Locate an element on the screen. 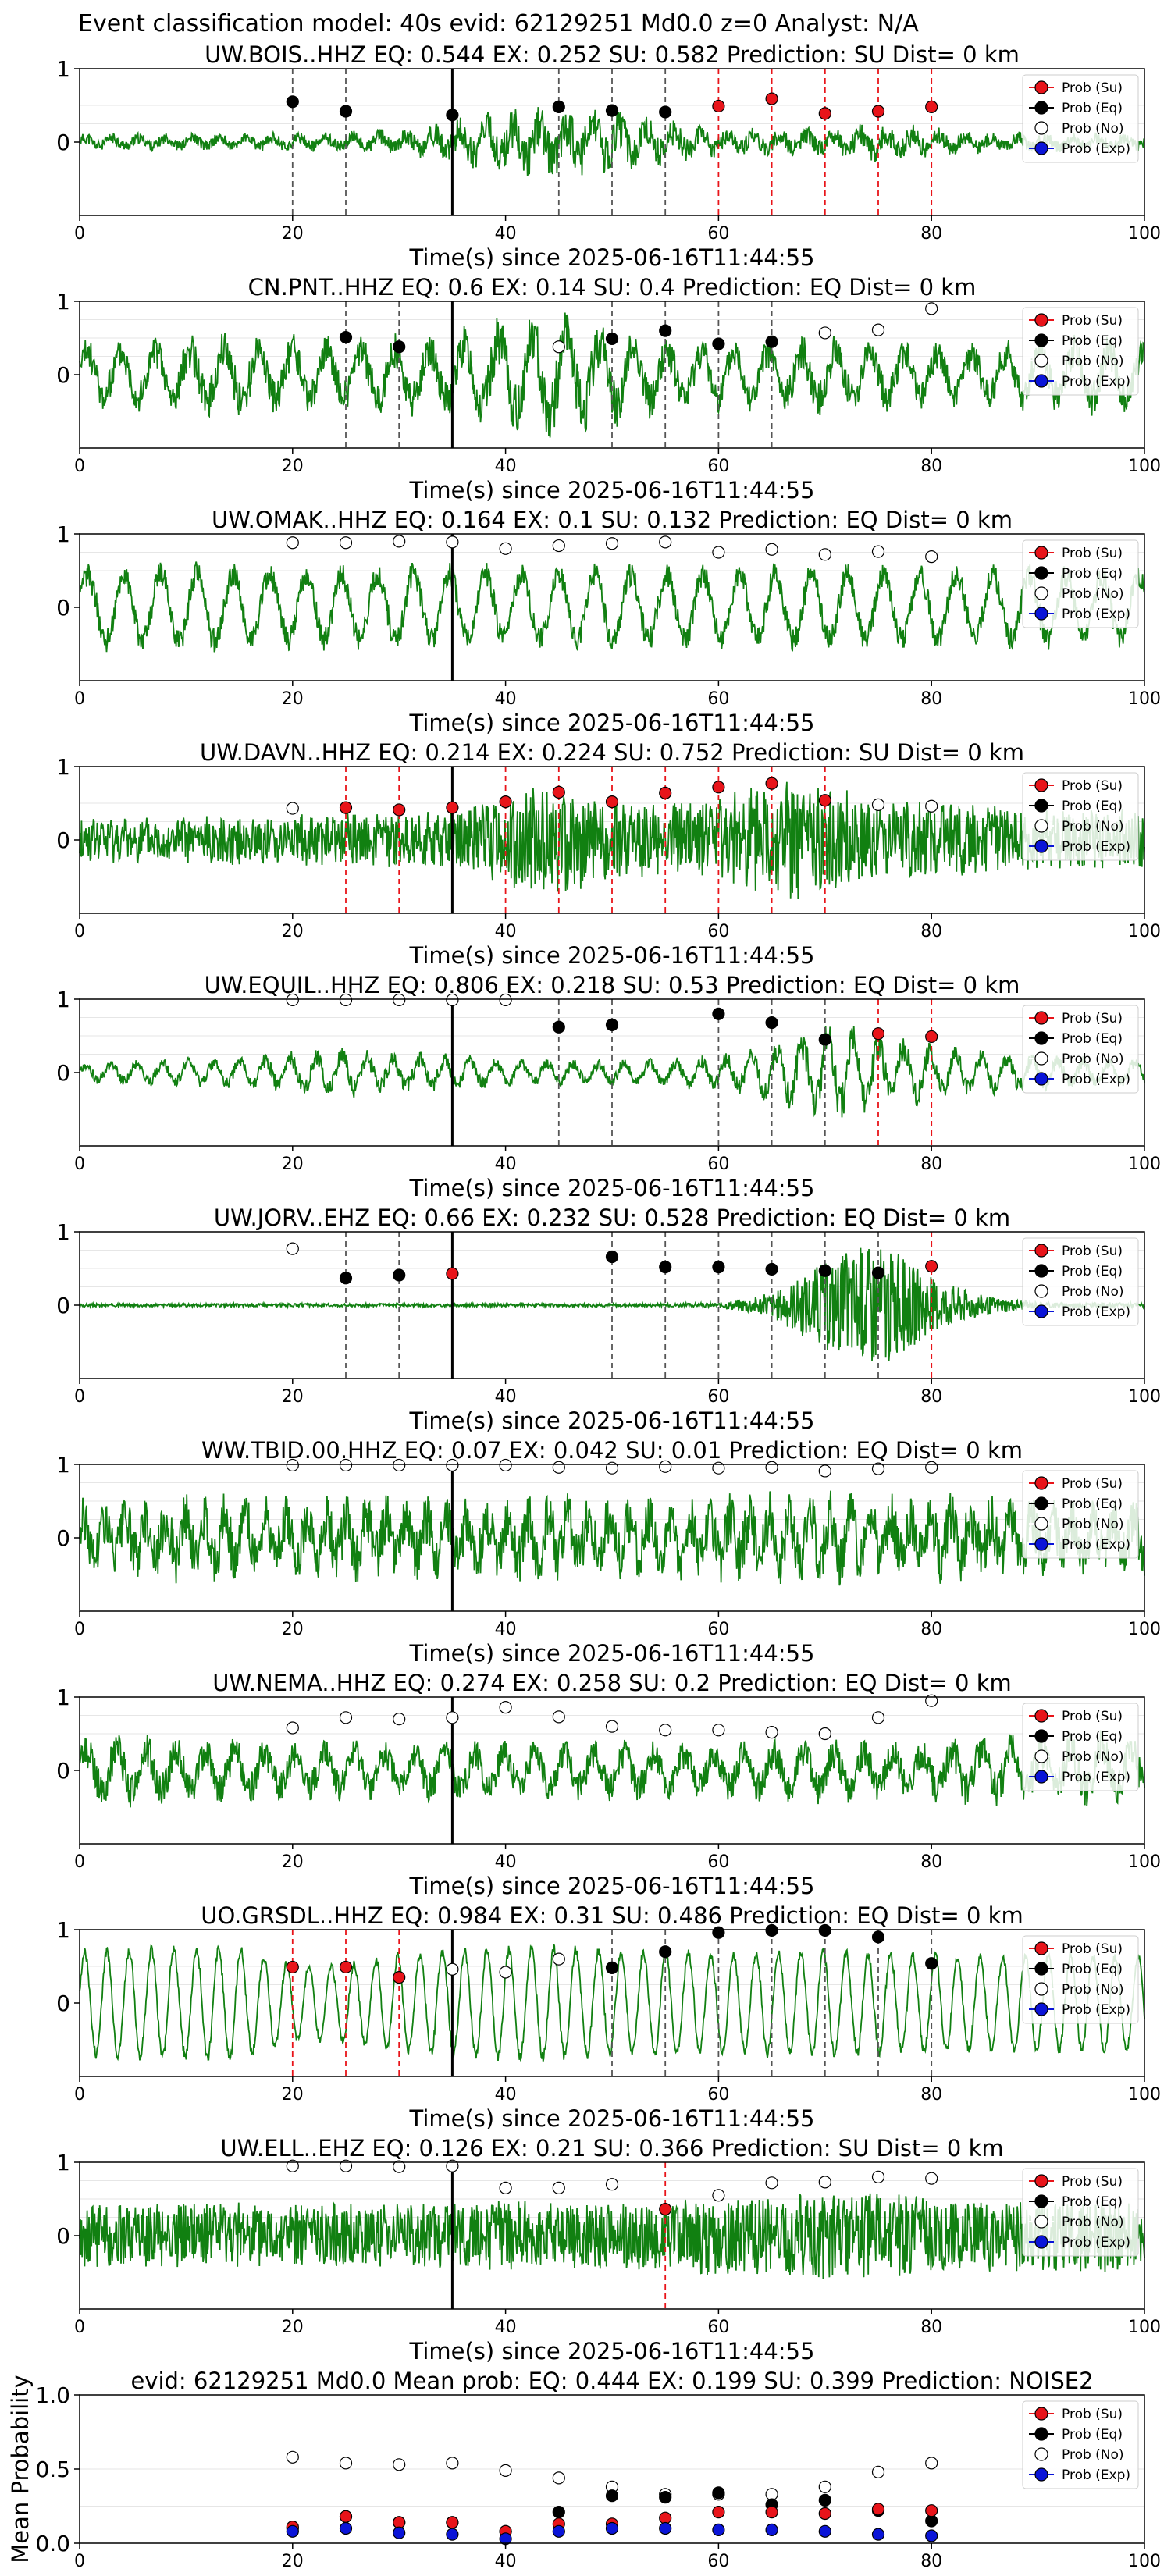 Image resolution: width=1171 pixels, height=2576 pixels. y-tick-label: 0 is located at coordinates (63, 375).